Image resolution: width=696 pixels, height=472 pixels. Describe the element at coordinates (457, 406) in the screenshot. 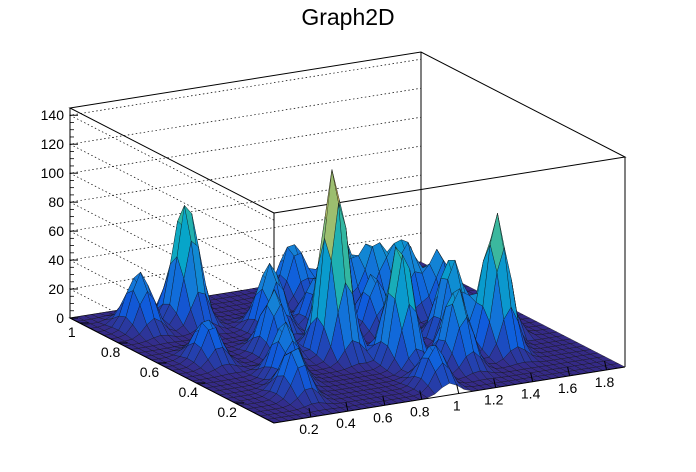

I see `x-tick-label: 1` at that location.